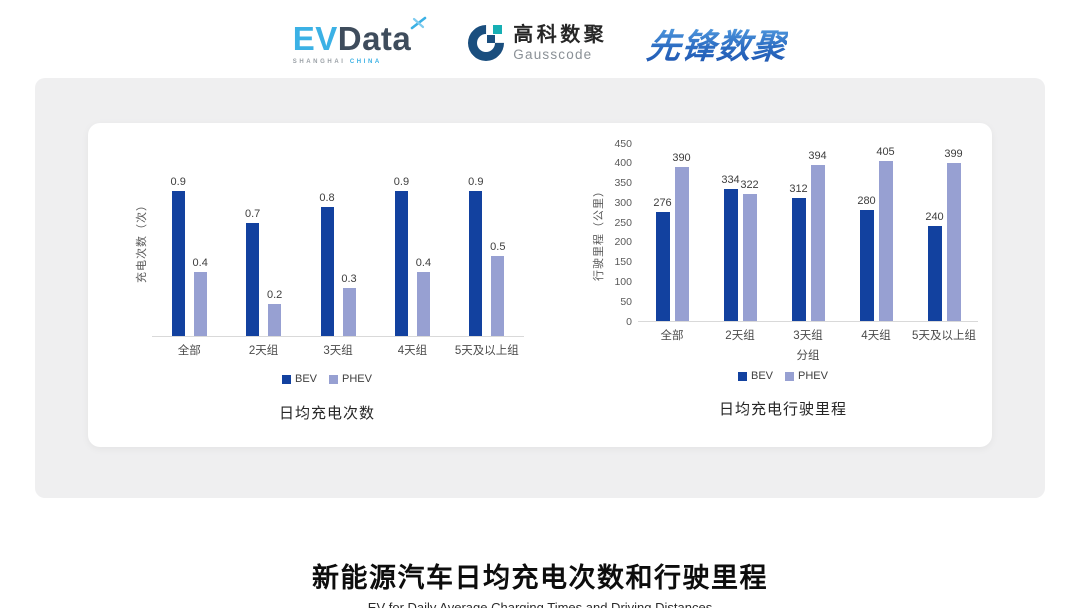 This screenshot has height=608, width=1080. I want to click on bar-bev: 280, so click(866, 258).